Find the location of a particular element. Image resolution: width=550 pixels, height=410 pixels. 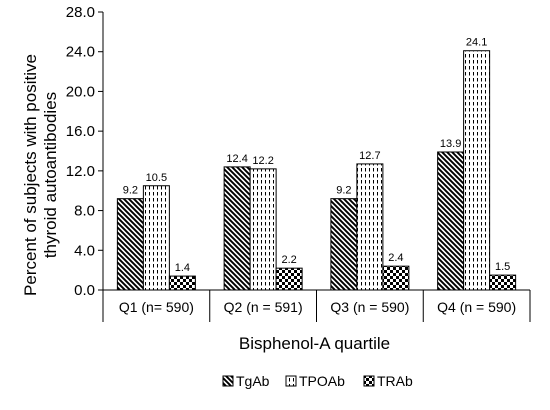

data-label-tpoab-3: 12.7 is located at coordinates (369, 156).